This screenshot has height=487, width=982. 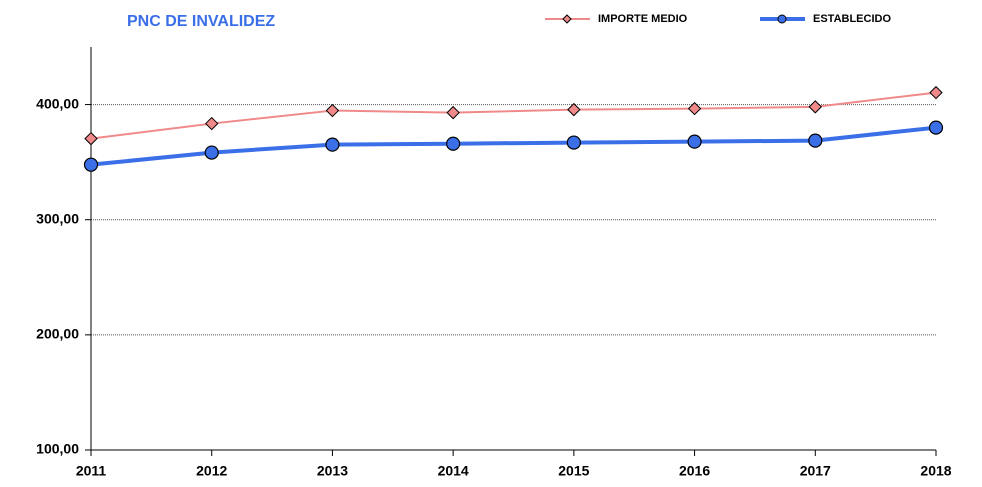 I want to click on x-tick-label: 2014, so click(x=453, y=471).